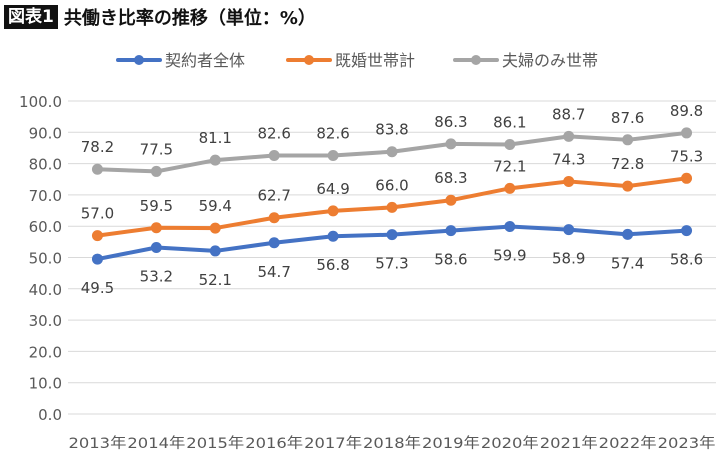  Describe the element at coordinates (97, 147) in the screenshot. I see `data-label: 78.2` at that location.